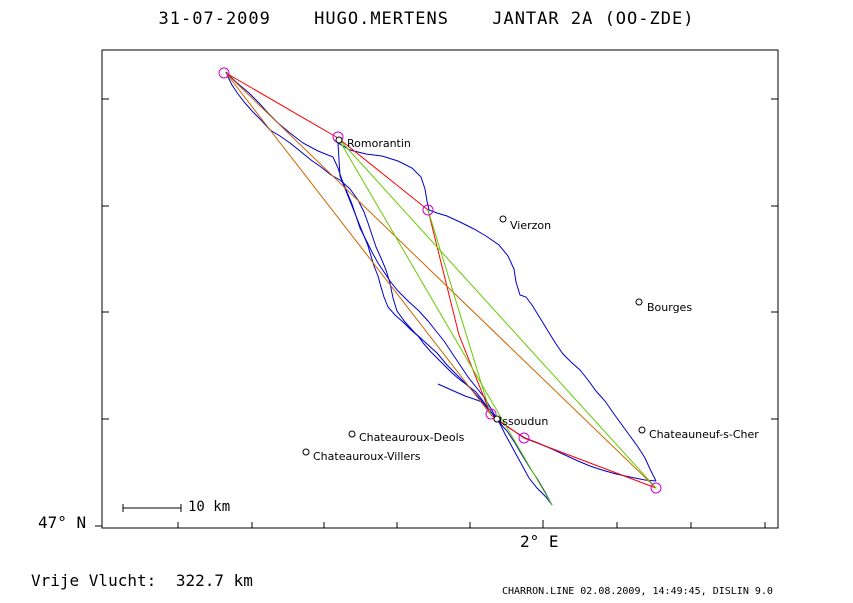 The image size is (853, 603). What do you see at coordinates (282, 105) in the screenshot?
I see `leg-red` at bounding box center [282, 105].